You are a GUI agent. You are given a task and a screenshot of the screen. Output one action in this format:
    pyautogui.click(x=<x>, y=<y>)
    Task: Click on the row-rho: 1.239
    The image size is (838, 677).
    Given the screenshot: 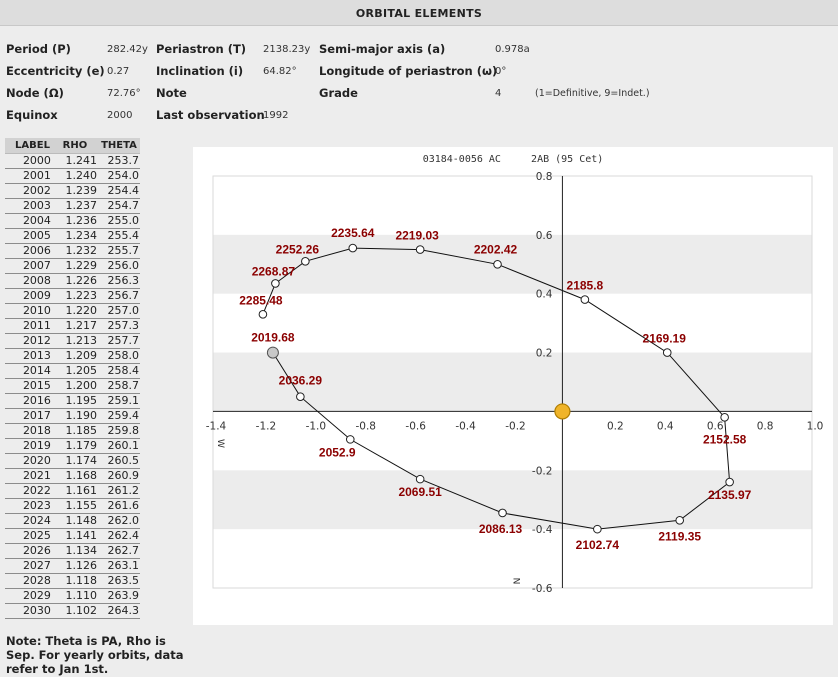 What is the action you would take?
    pyautogui.click(x=74, y=191)
    